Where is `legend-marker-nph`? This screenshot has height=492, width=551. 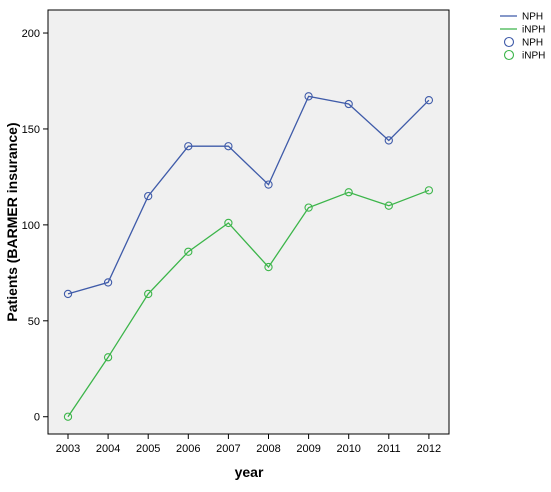
legend-marker-nph is located at coordinates (509, 42).